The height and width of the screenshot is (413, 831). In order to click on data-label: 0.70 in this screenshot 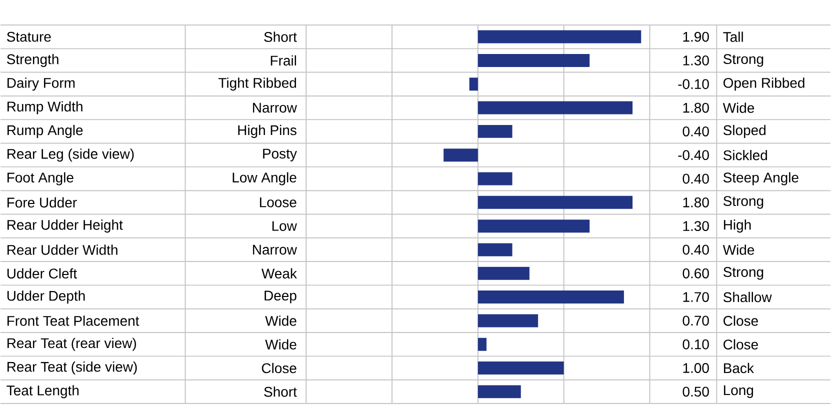, I will do `click(695, 321)`.